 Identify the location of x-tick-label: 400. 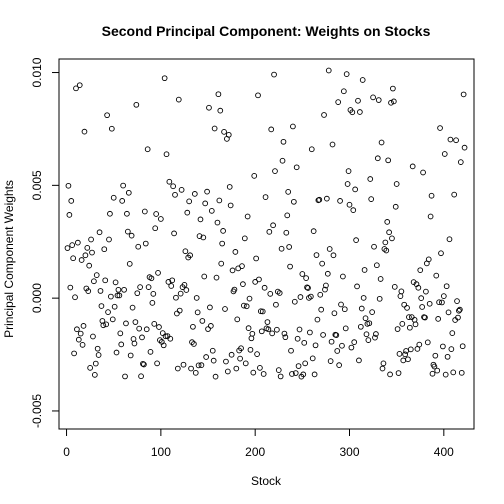
(444, 452).